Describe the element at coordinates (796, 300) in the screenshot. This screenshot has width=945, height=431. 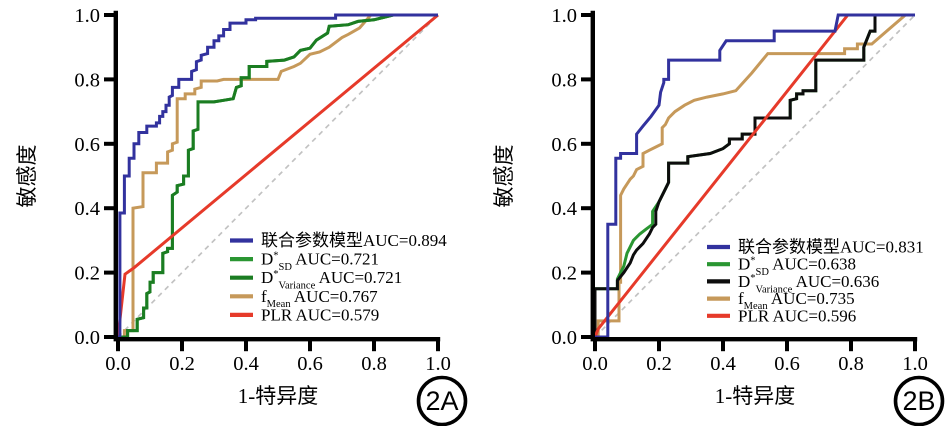
I see `legend-label: fMean AUC=0.735` at that location.